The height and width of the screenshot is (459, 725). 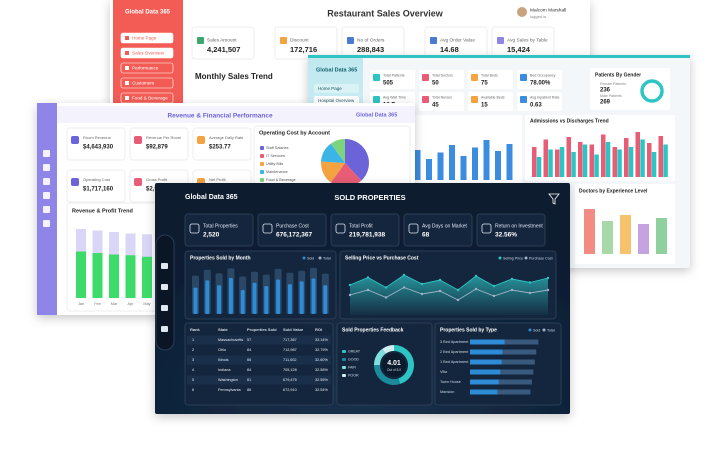 I want to click on legend-label: POOR, so click(x=353, y=376).